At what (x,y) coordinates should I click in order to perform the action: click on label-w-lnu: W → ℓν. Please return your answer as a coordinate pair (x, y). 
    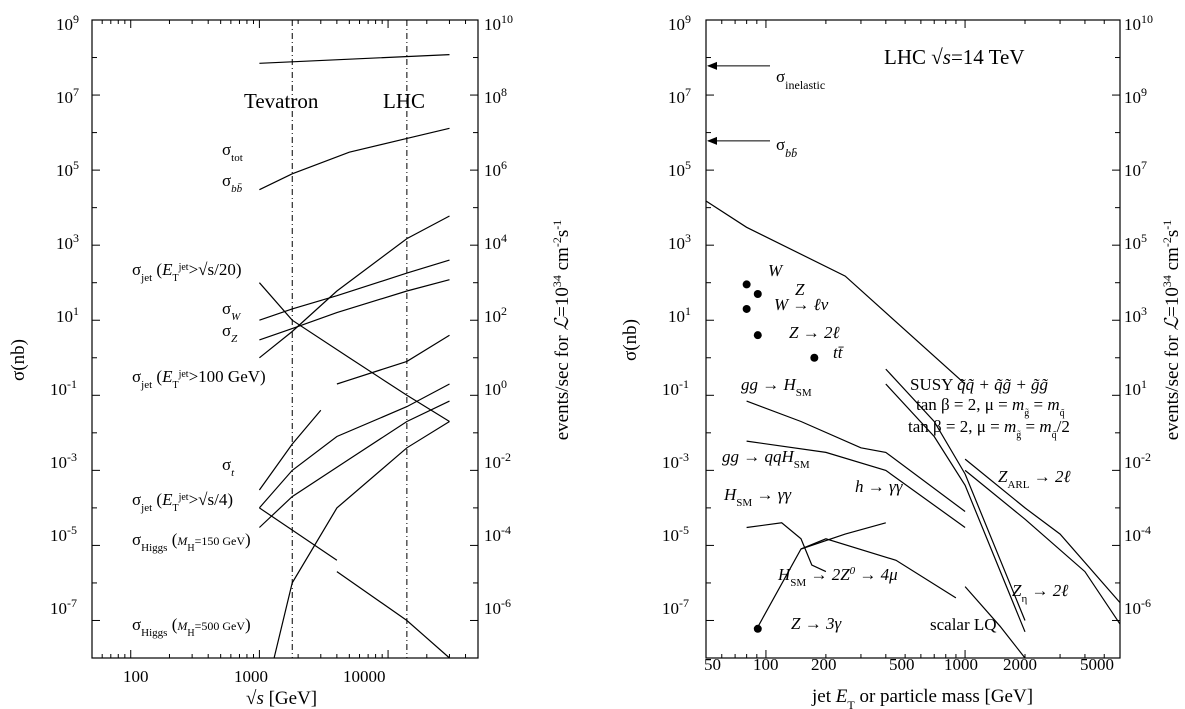
    Looking at the image, I should click on (801, 304).